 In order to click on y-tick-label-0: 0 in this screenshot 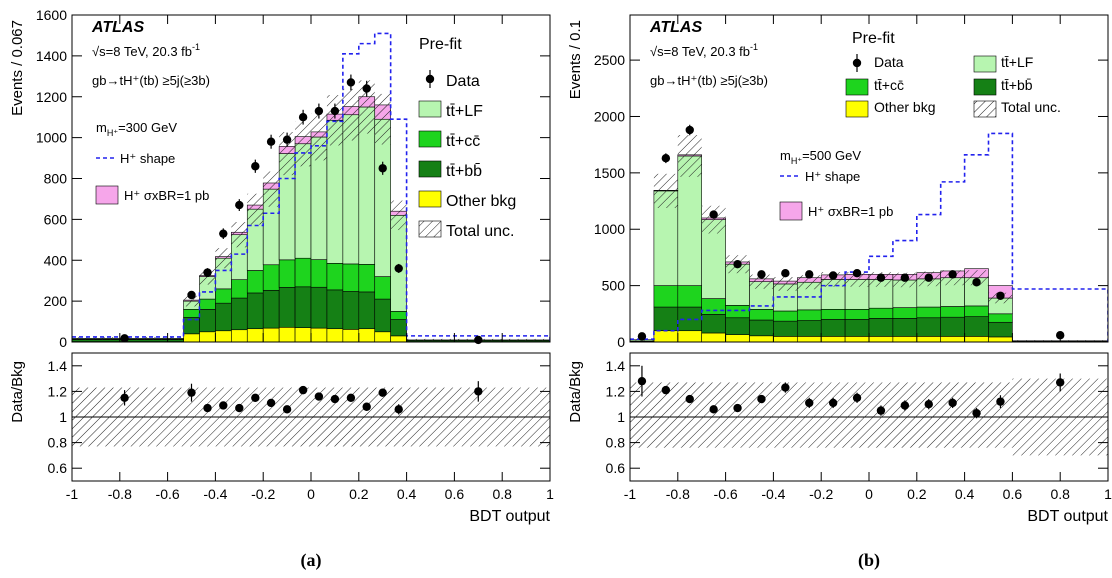, I will do `click(621, 342)`.